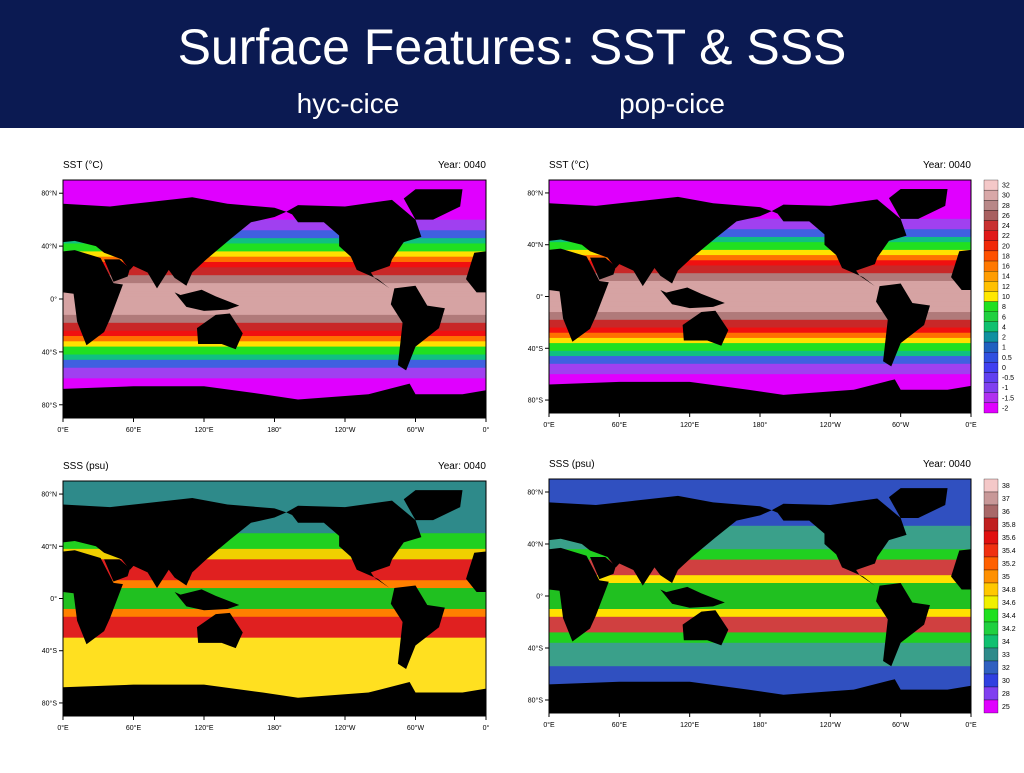 The width and height of the screenshot is (1024, 773). I want to click on y-tick-label: 80°N, so click(49, 495).